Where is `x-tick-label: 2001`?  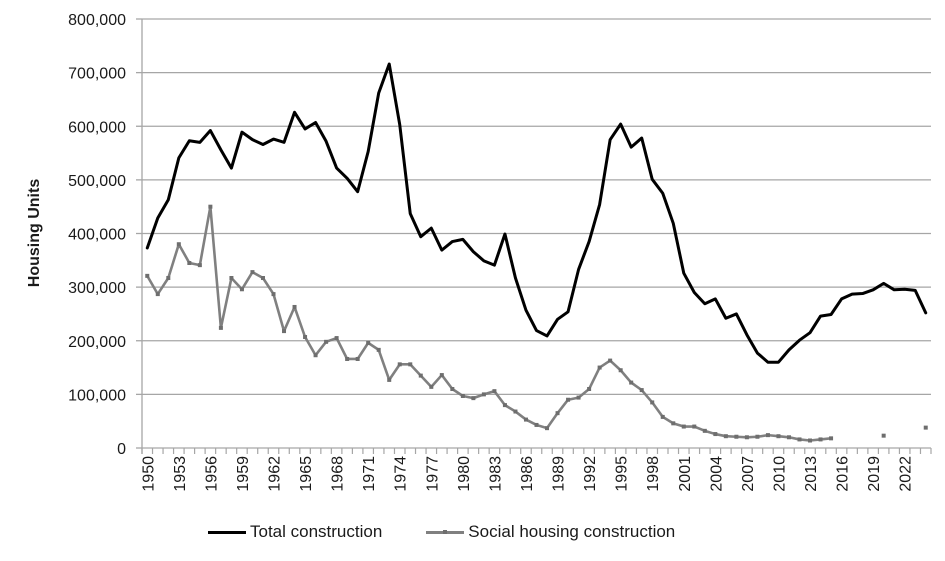
x-tick-label: 2001 is located at coordinates (685, 474).